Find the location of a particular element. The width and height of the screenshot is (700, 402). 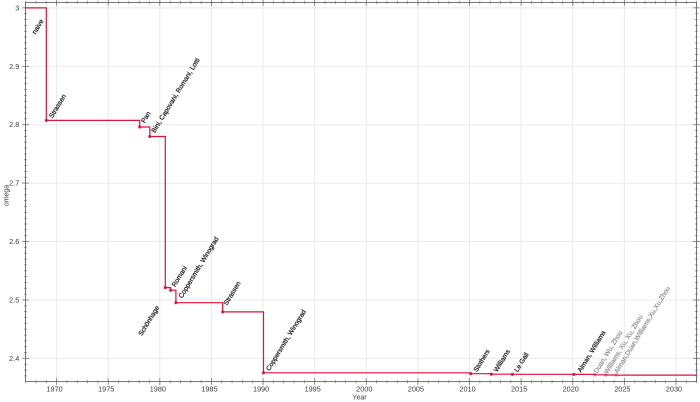

svg-text: 1975 is located at coordinates (106, 389).